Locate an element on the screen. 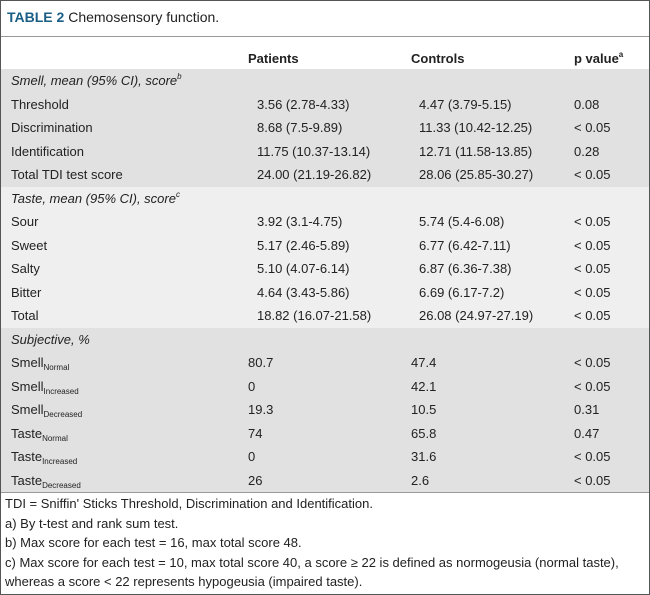 Image resolution: width=650 pixels, height=595 pixels. header-patients: Patients is located at coordinates (273, 58).